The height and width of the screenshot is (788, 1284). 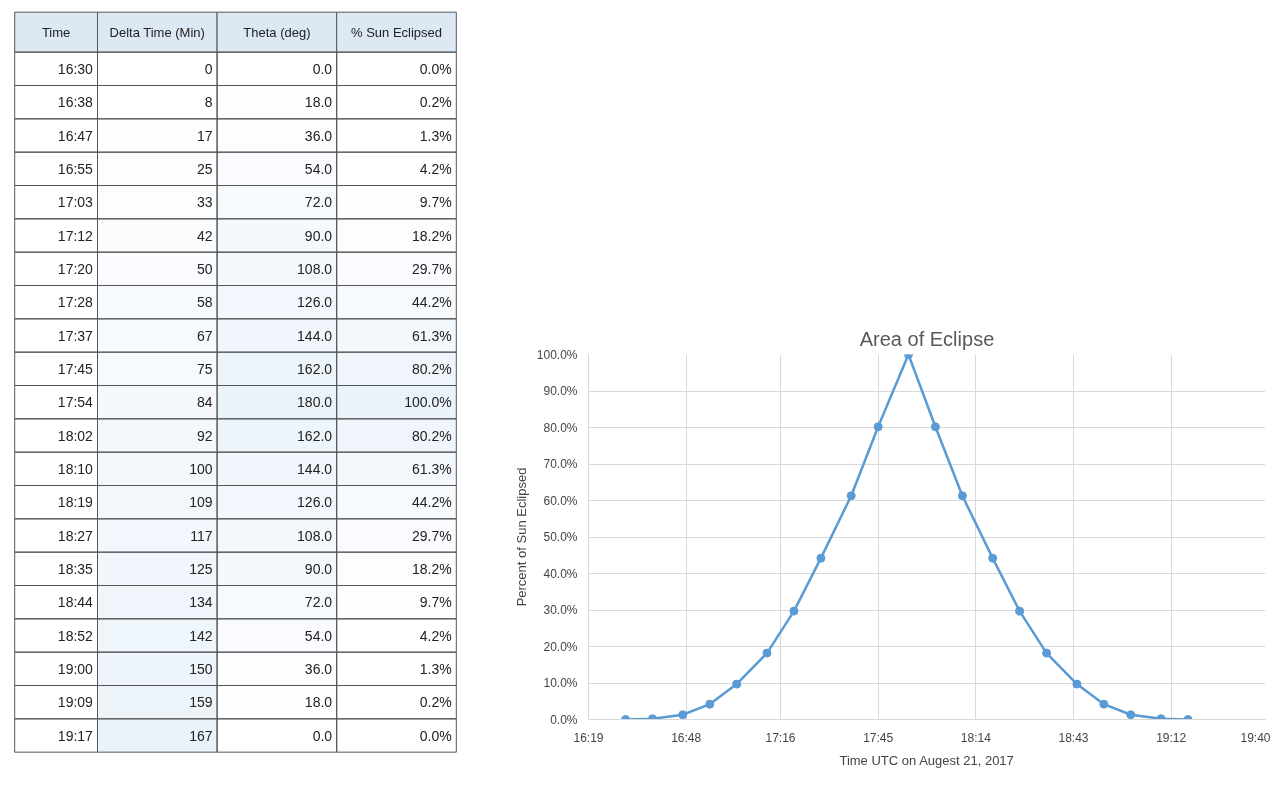 I want to click on data-label: 84, so click(x=204, y=402).